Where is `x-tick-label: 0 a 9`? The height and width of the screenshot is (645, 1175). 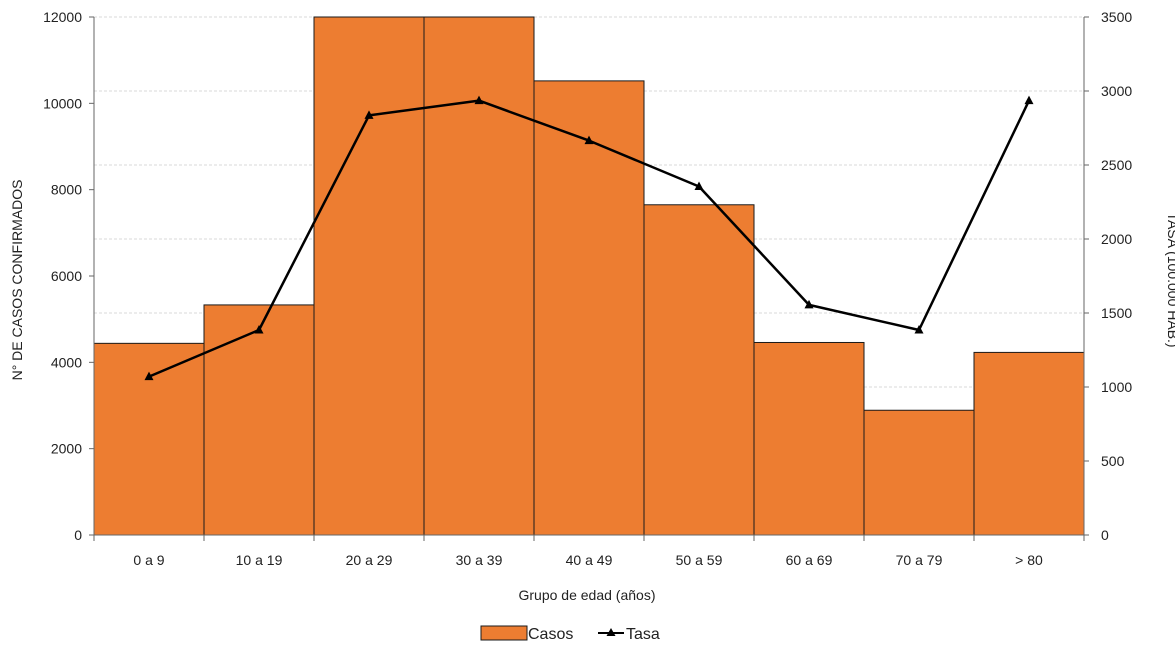 x-tick-label: 0 a 9 is located at coordinates (148, 560).